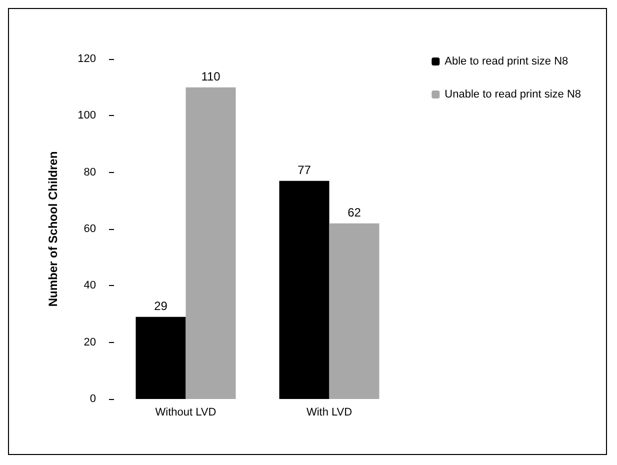 This screenshot has width=617, height=465. I want to click on y-tick-label: 0, so click(93, 399).